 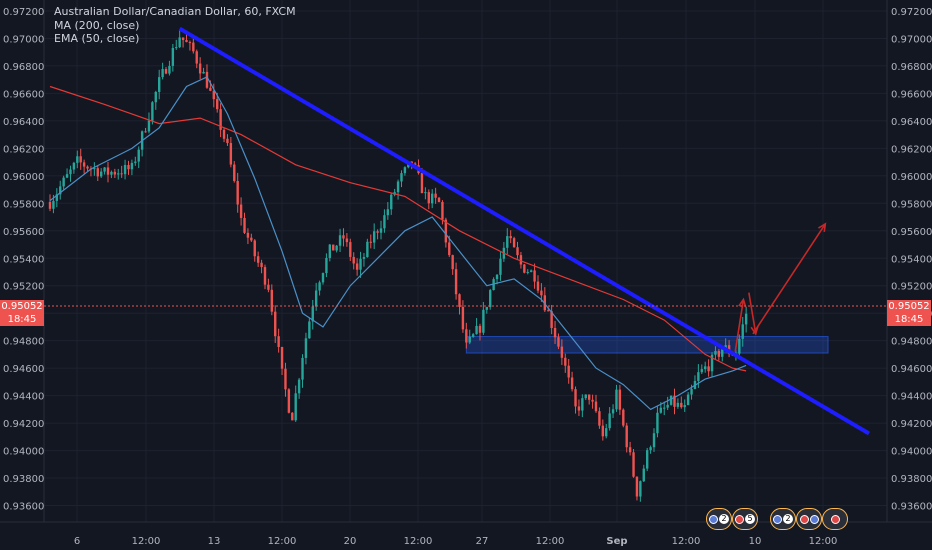 What do you see at coordinates (350, 541) in the screenshot?
I see `x-tick-label: 20` at bounding box center [350, 541].